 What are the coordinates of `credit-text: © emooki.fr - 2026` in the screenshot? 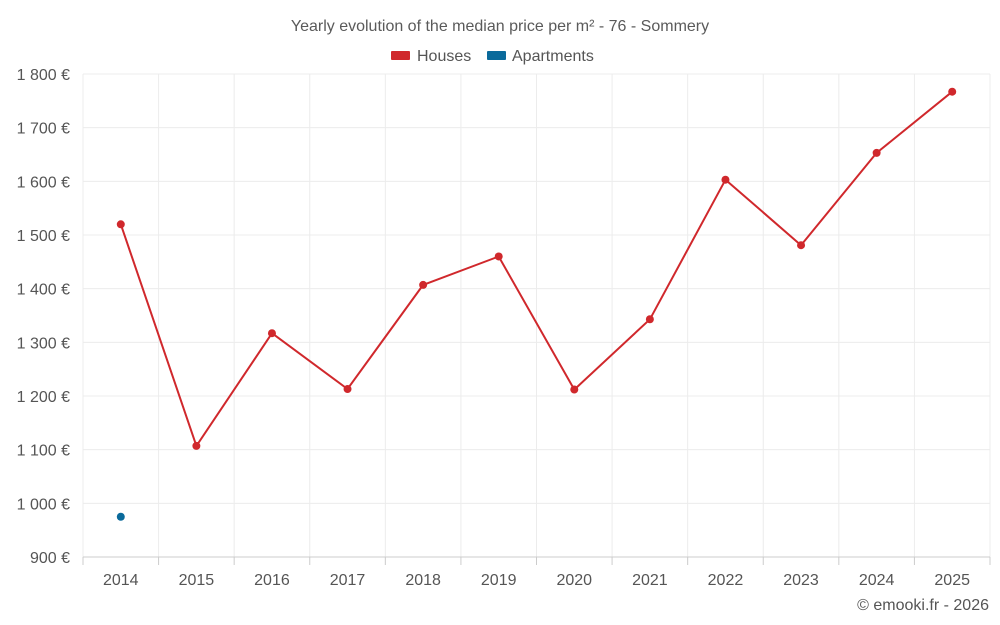 It's located at (923, 605).